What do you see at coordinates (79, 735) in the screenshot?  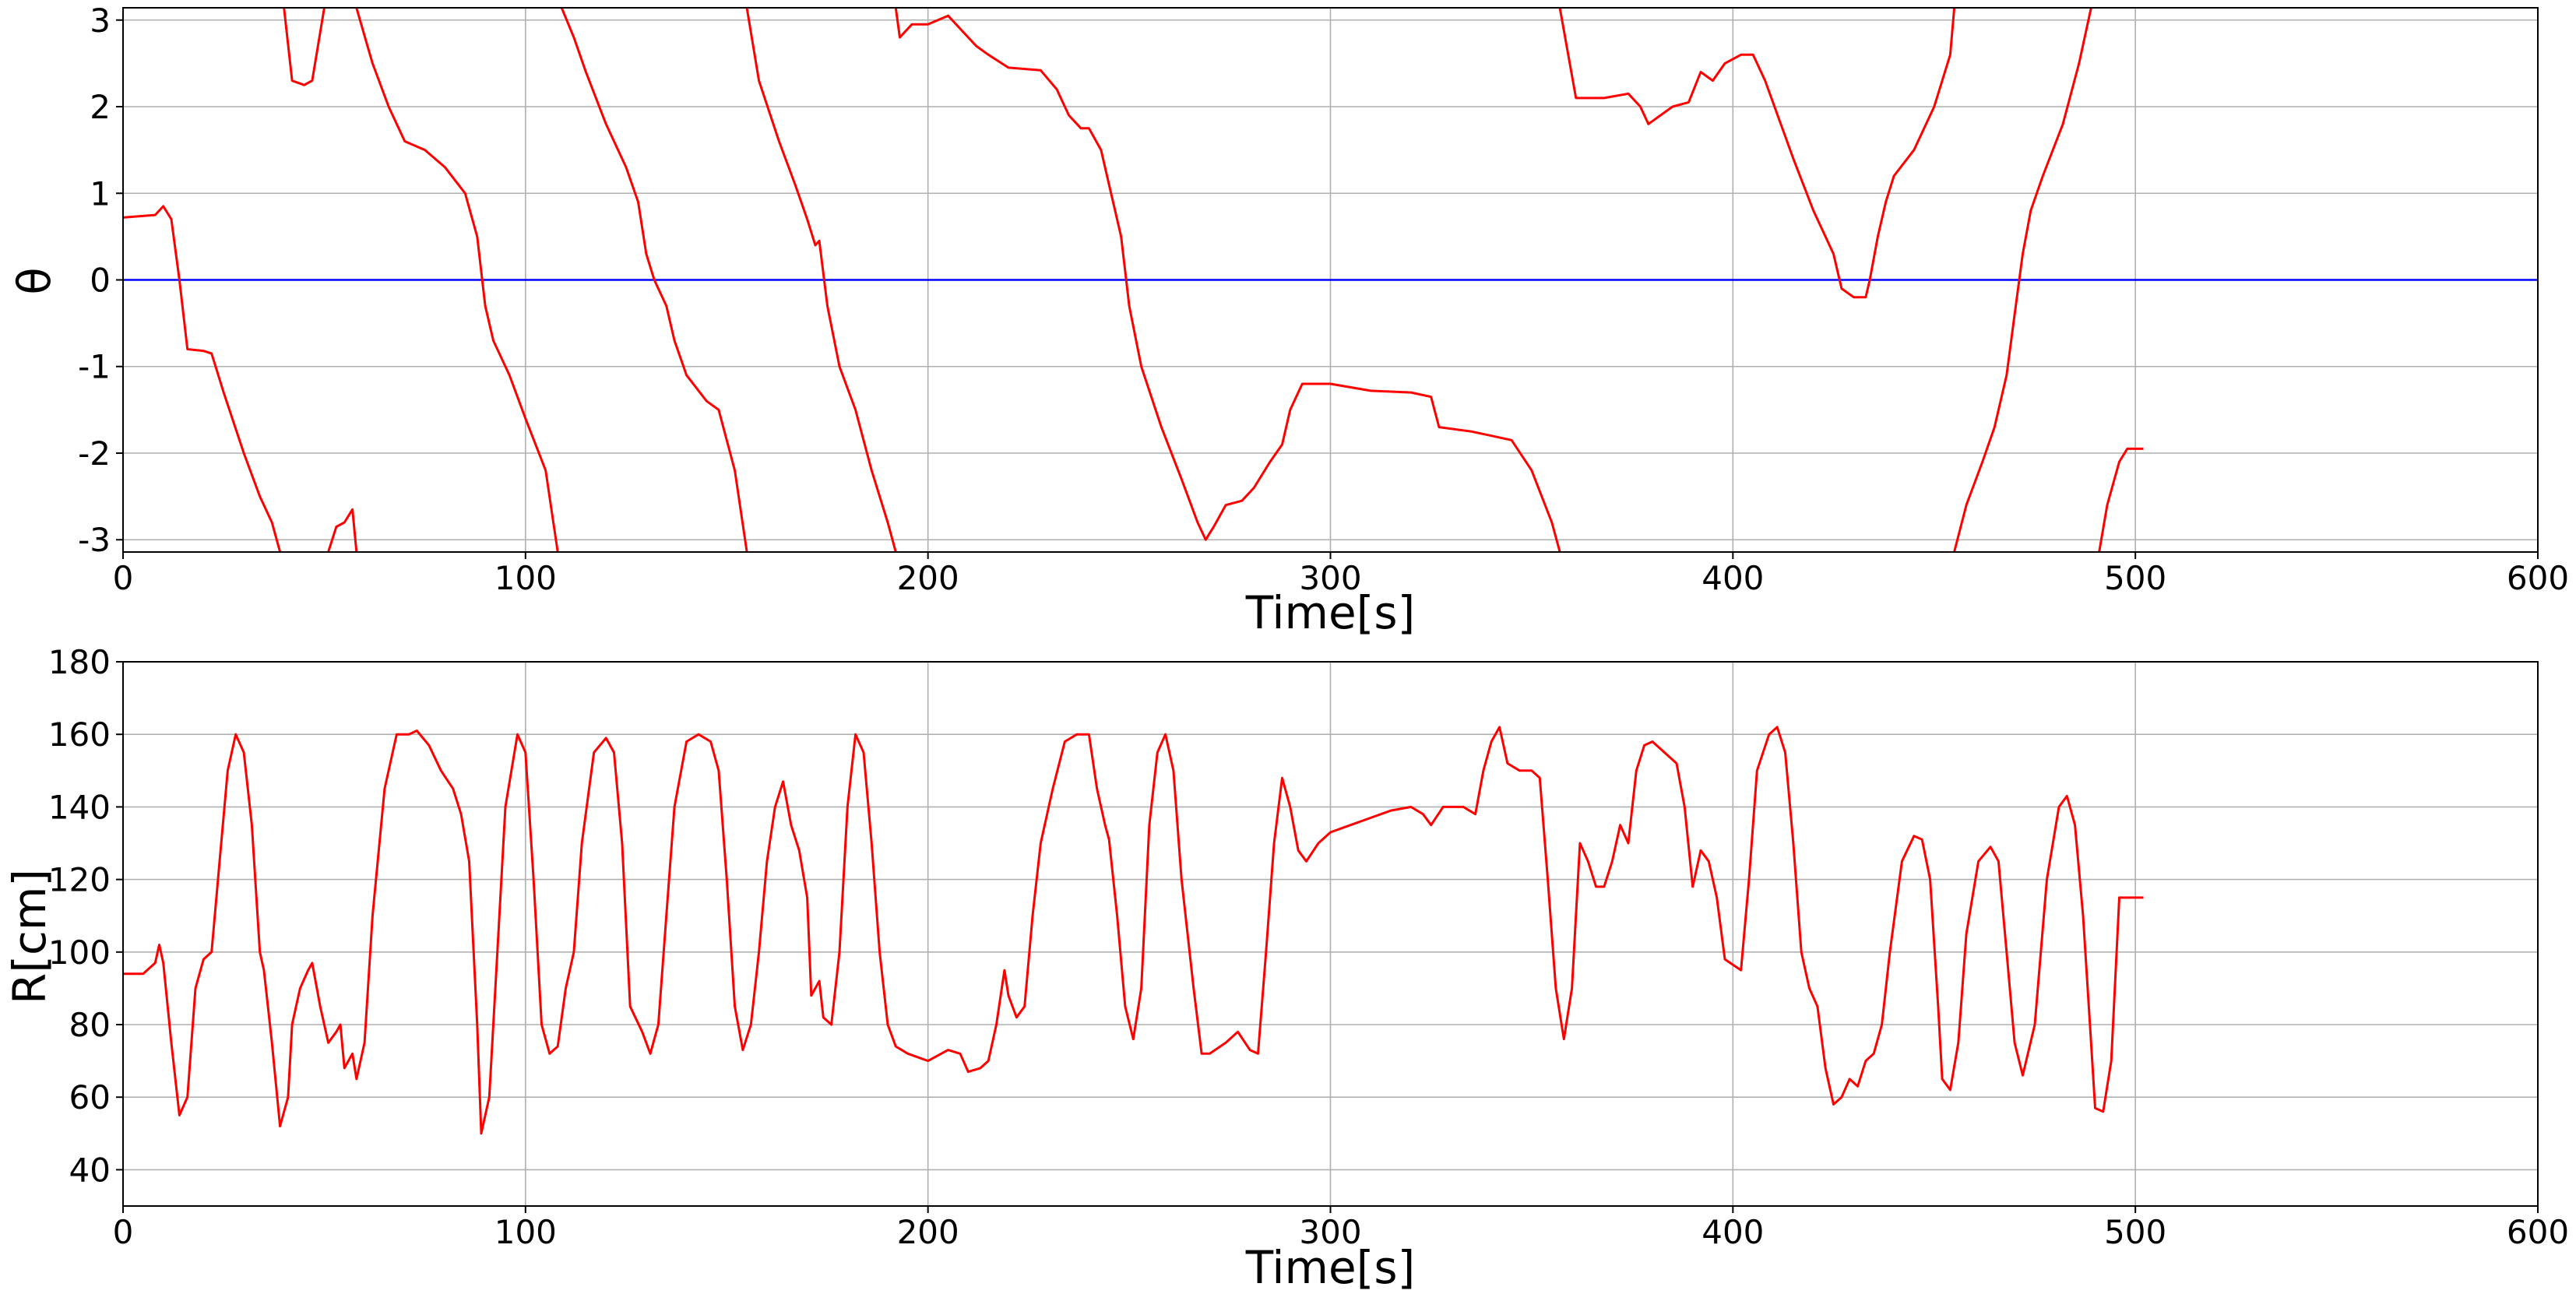 I see `y-tick-label: 160` at bounding box center [79, 735].